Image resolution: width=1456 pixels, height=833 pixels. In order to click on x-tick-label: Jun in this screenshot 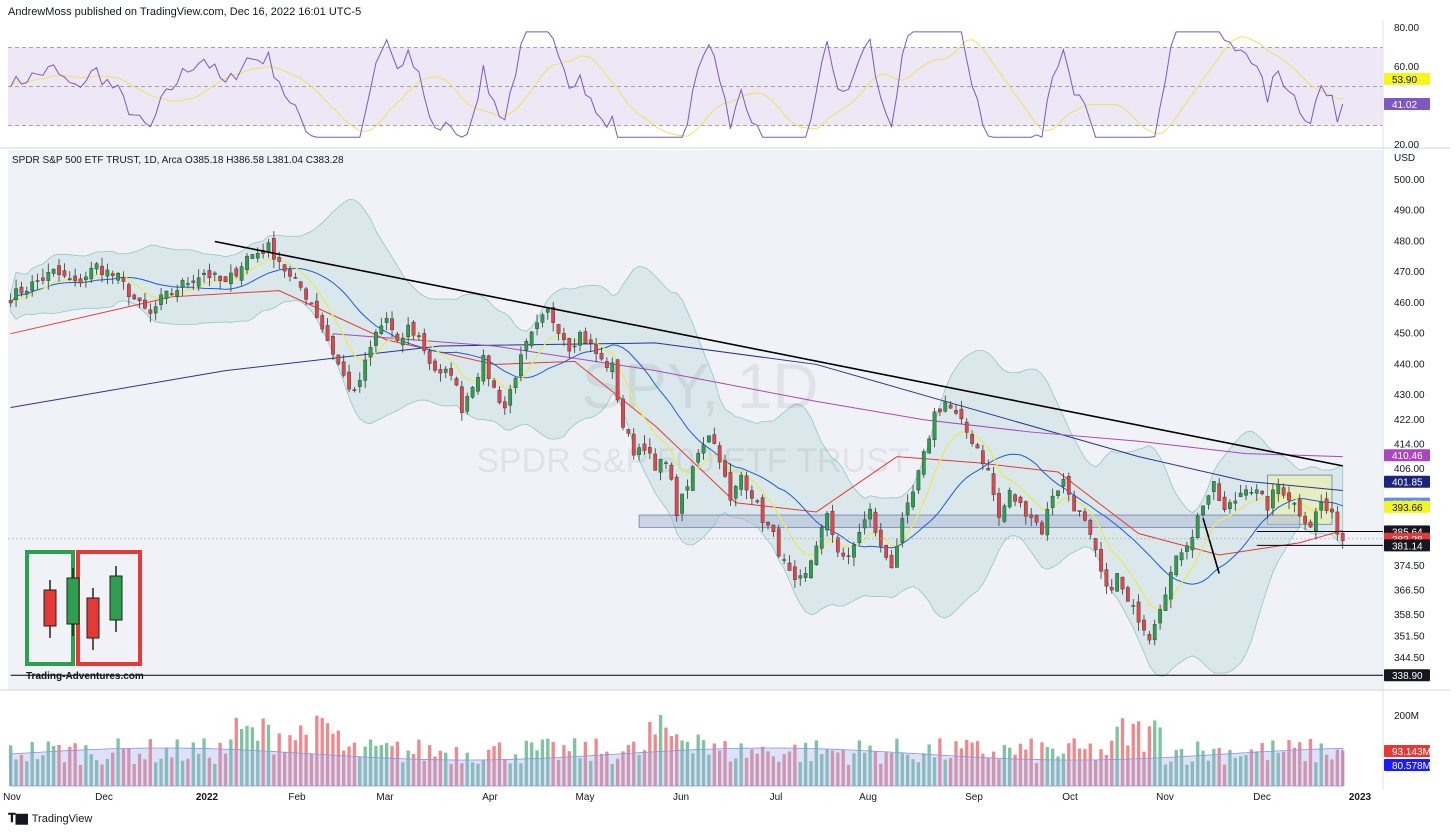, I will do `click(681, 797)`.